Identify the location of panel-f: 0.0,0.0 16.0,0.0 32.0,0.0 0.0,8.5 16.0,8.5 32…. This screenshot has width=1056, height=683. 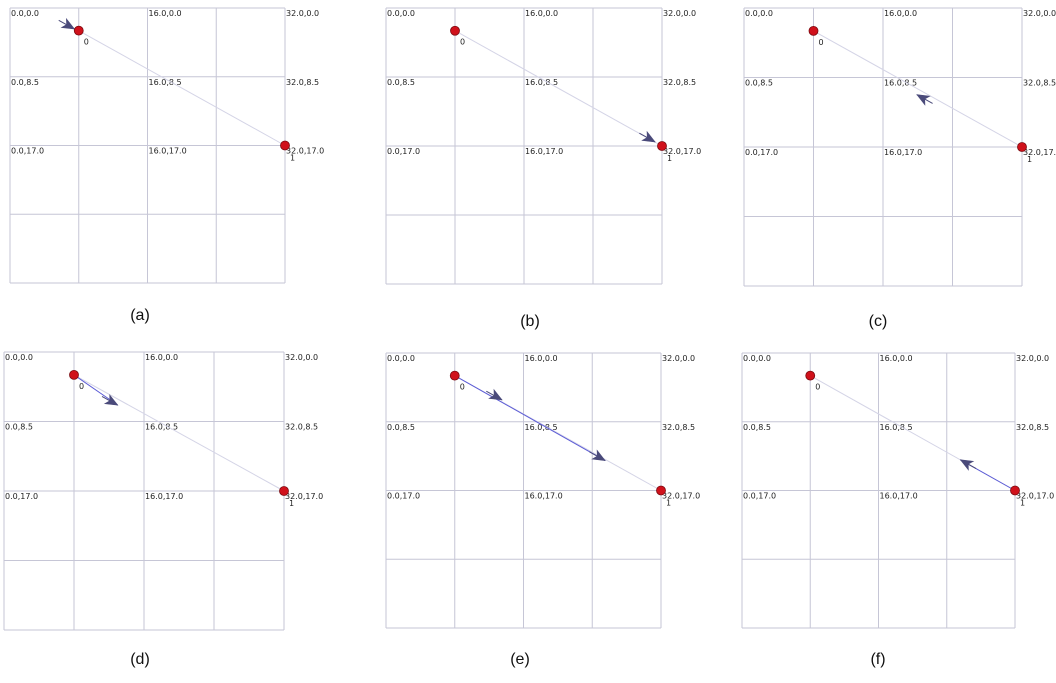
(897, 510).